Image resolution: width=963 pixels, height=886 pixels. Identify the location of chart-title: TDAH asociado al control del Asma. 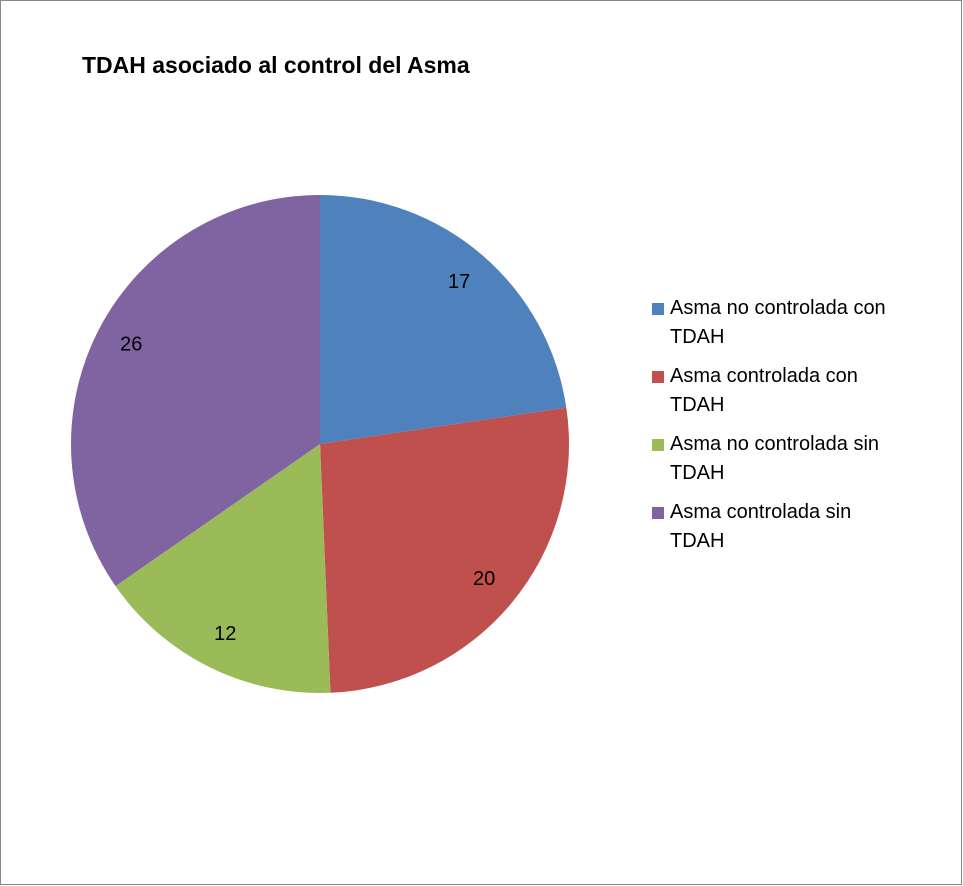
(276, 65).